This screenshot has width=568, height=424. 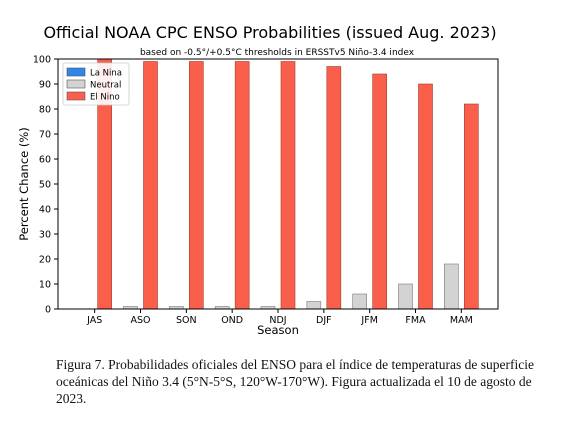 I want to click on y-axis: 0 10 20 30 40 50 60 70 80 90 100, so click(x=45, y=185).